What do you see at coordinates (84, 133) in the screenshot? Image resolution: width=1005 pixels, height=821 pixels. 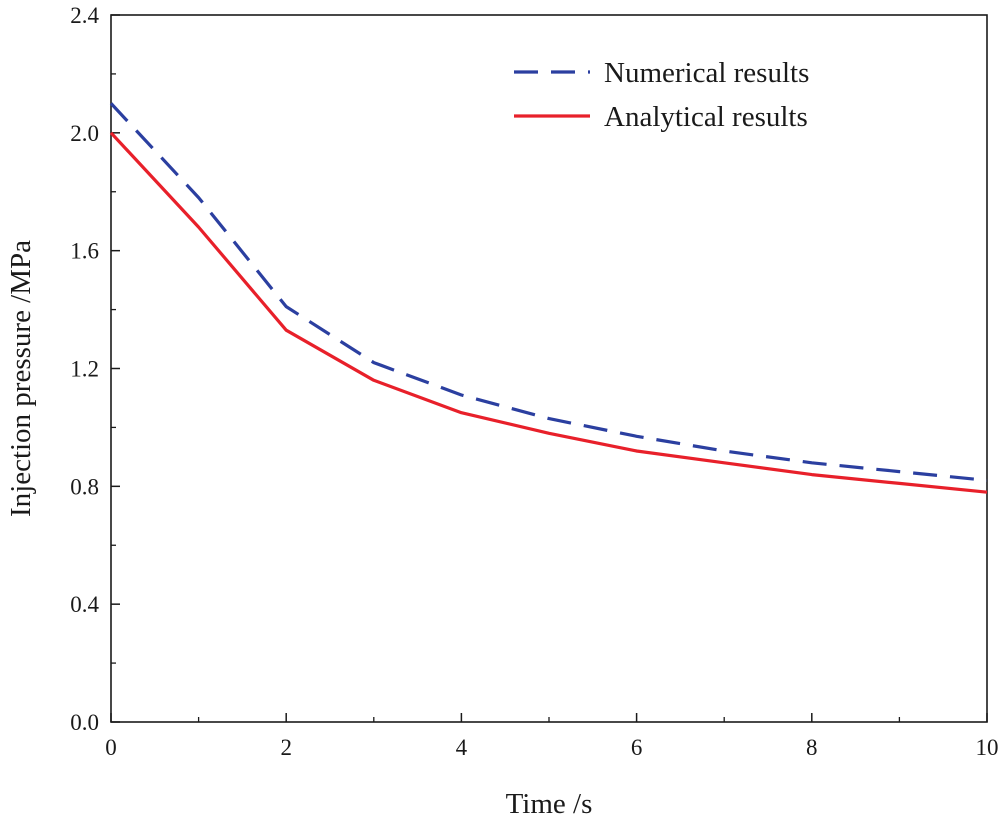 I see `y-tick-label: 2.0` at bounding box center [84, 133].